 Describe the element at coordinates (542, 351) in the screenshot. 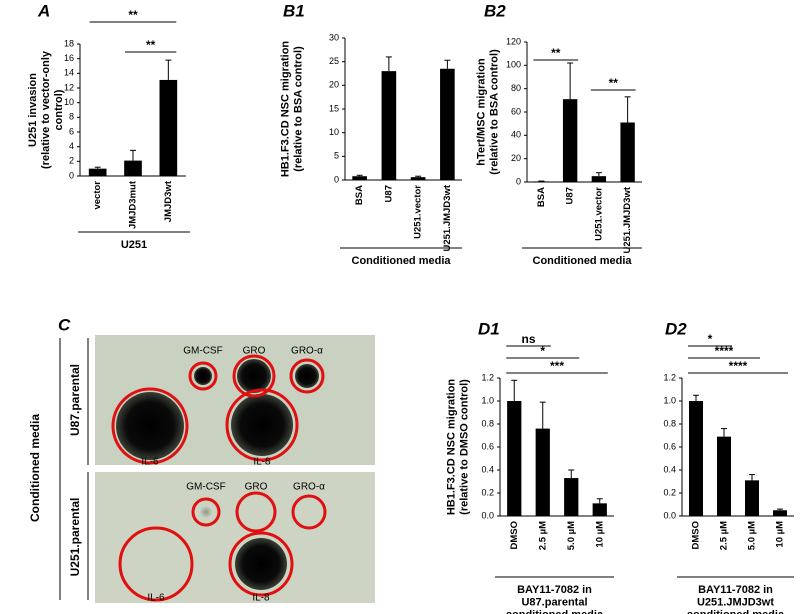

I see `significance-label: *` at that location.